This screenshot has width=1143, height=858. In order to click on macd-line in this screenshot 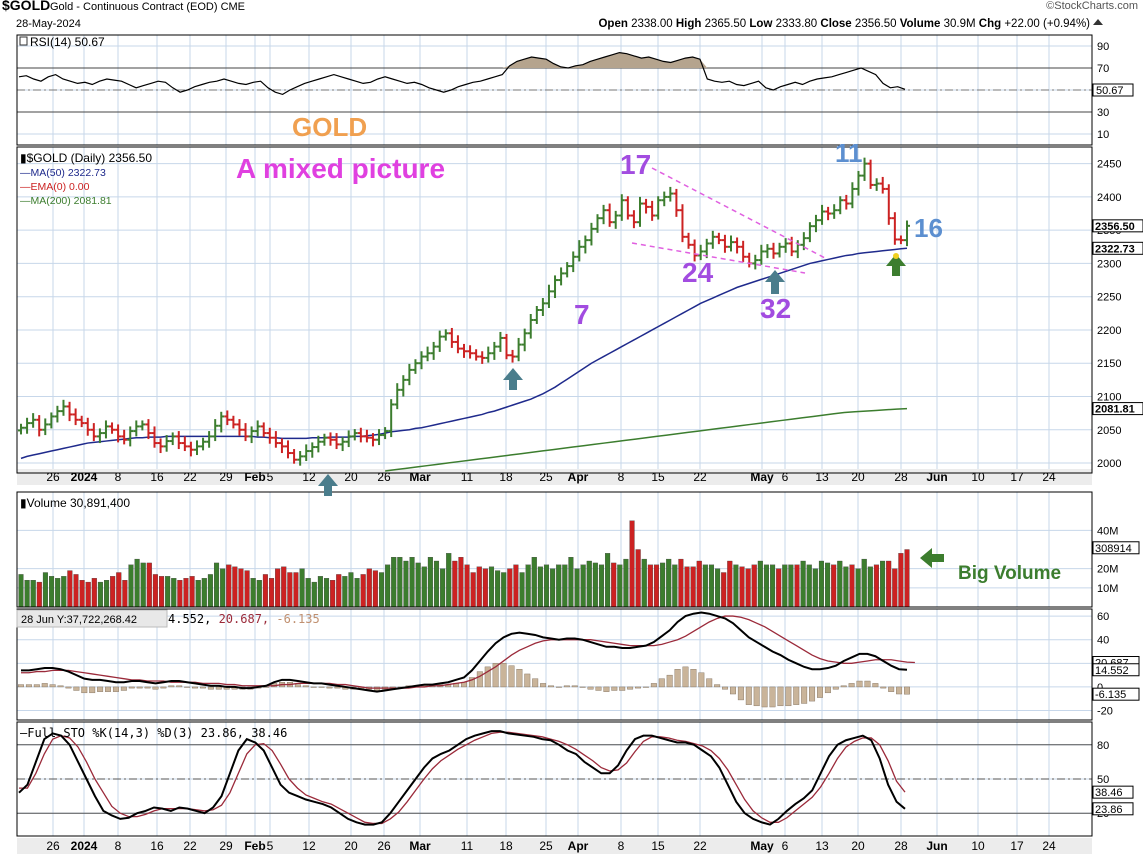, I will do `click(464, 652)`.